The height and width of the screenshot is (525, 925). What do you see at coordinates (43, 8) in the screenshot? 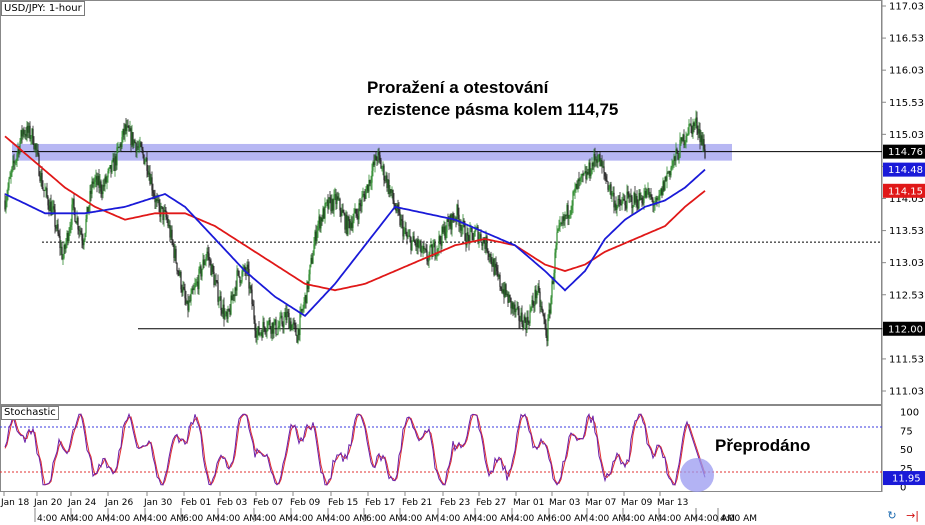
I see `symbol-label: USD/JPY: 1-hour` at bounding box center [43, 8].